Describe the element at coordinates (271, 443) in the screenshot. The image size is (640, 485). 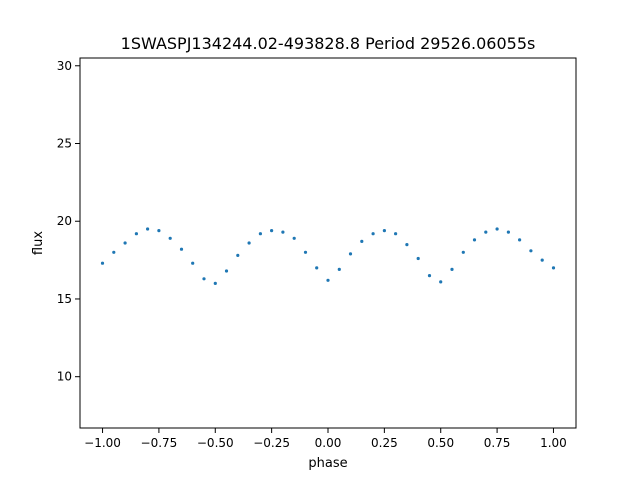
I see `x-tick-label: −0.25` at that location.